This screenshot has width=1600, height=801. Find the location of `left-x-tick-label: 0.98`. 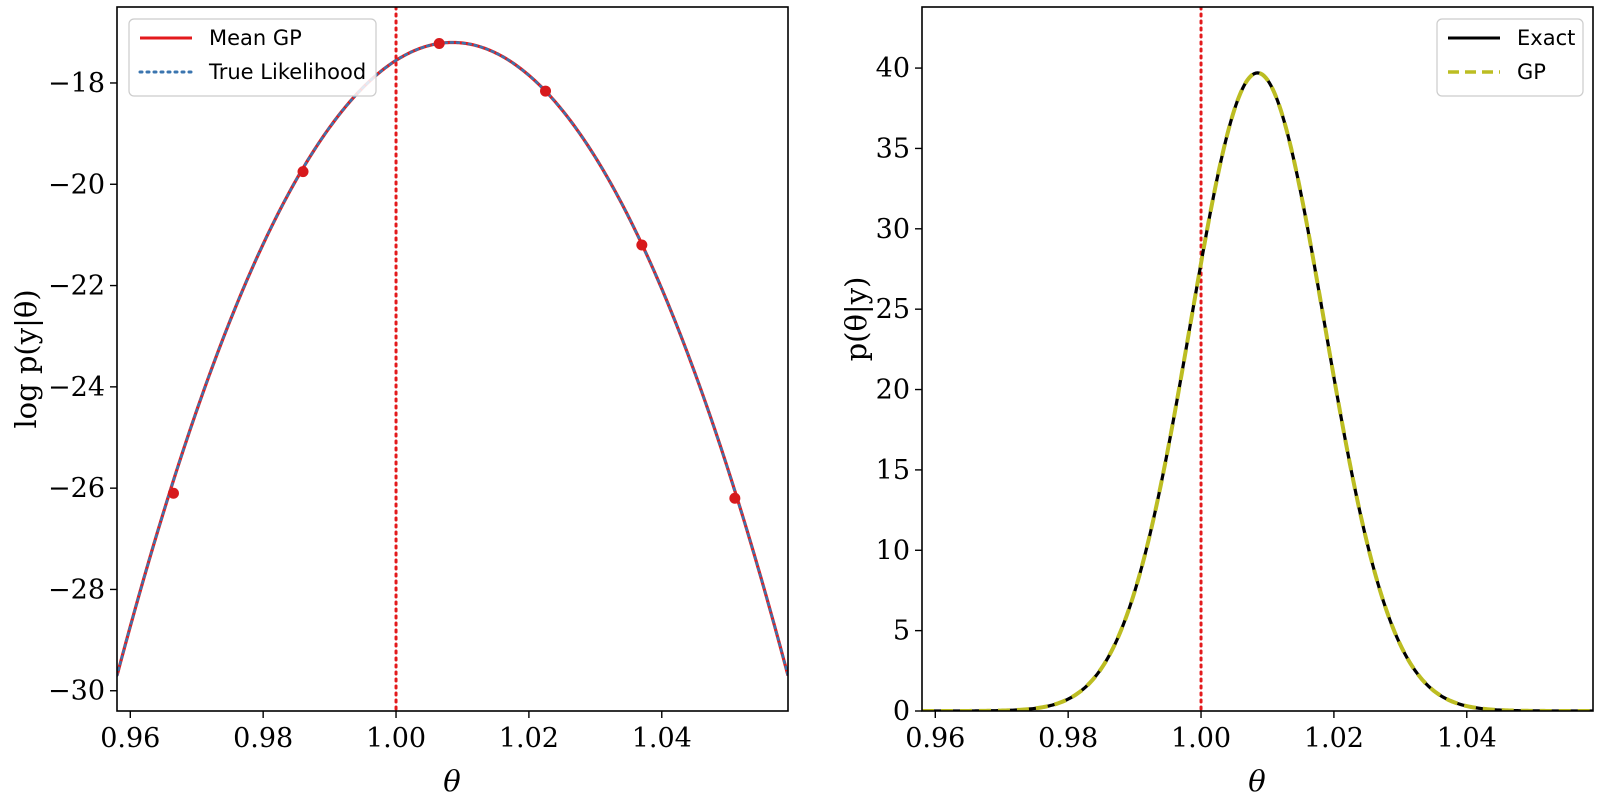

left-x-tick-label: 0.98 is located at coordinates (263, 738).